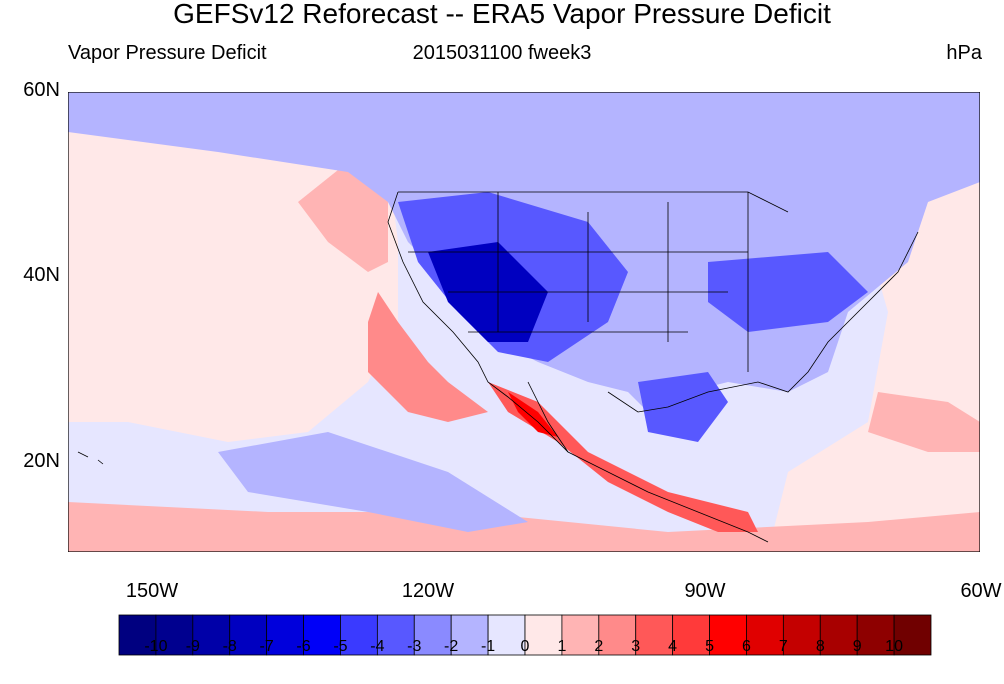 Image resolution: width=1004 pixels, height=684 pixels. I want to click on units-subtitle: hPa, so click(964, 53).